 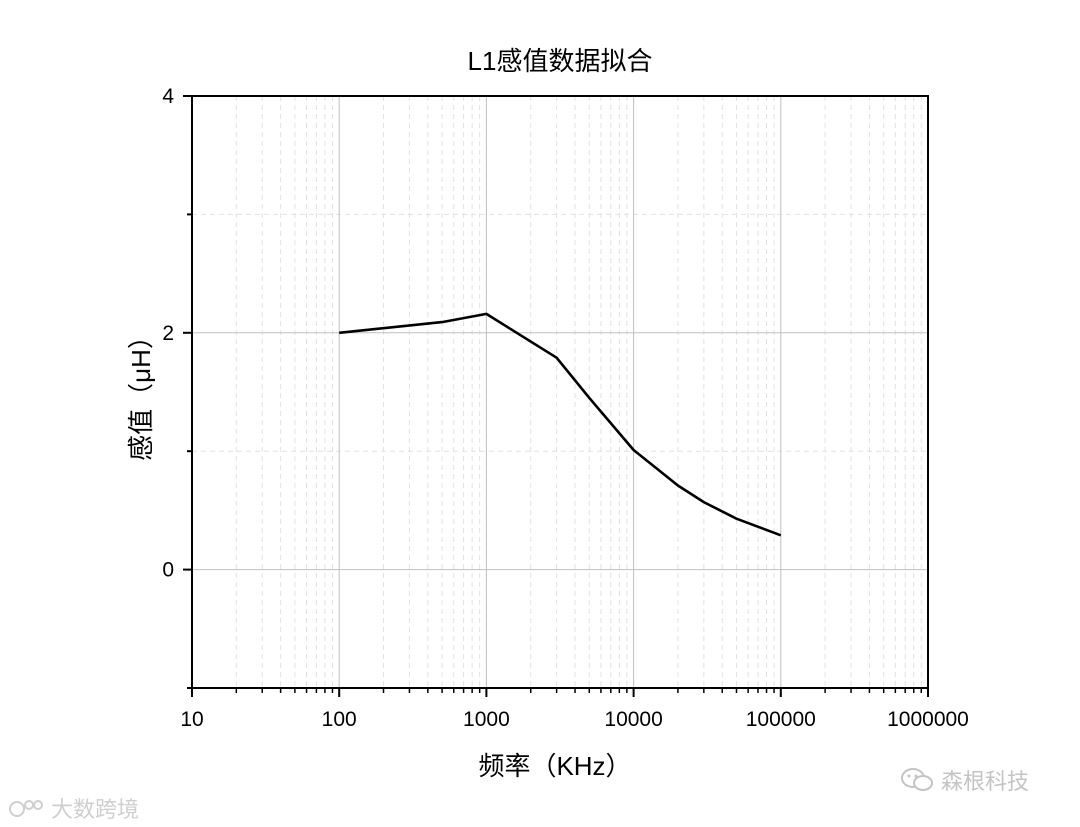 I want to click on watermark-right-text: 森根科技, so click(x=985, y=782).